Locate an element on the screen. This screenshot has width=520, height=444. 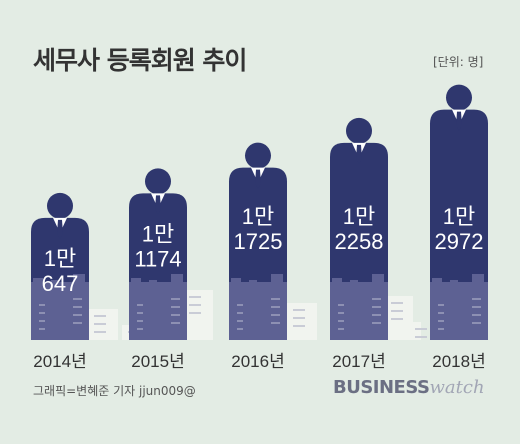
x-tick-label: 2014년 is located at coordinates (59, 361).